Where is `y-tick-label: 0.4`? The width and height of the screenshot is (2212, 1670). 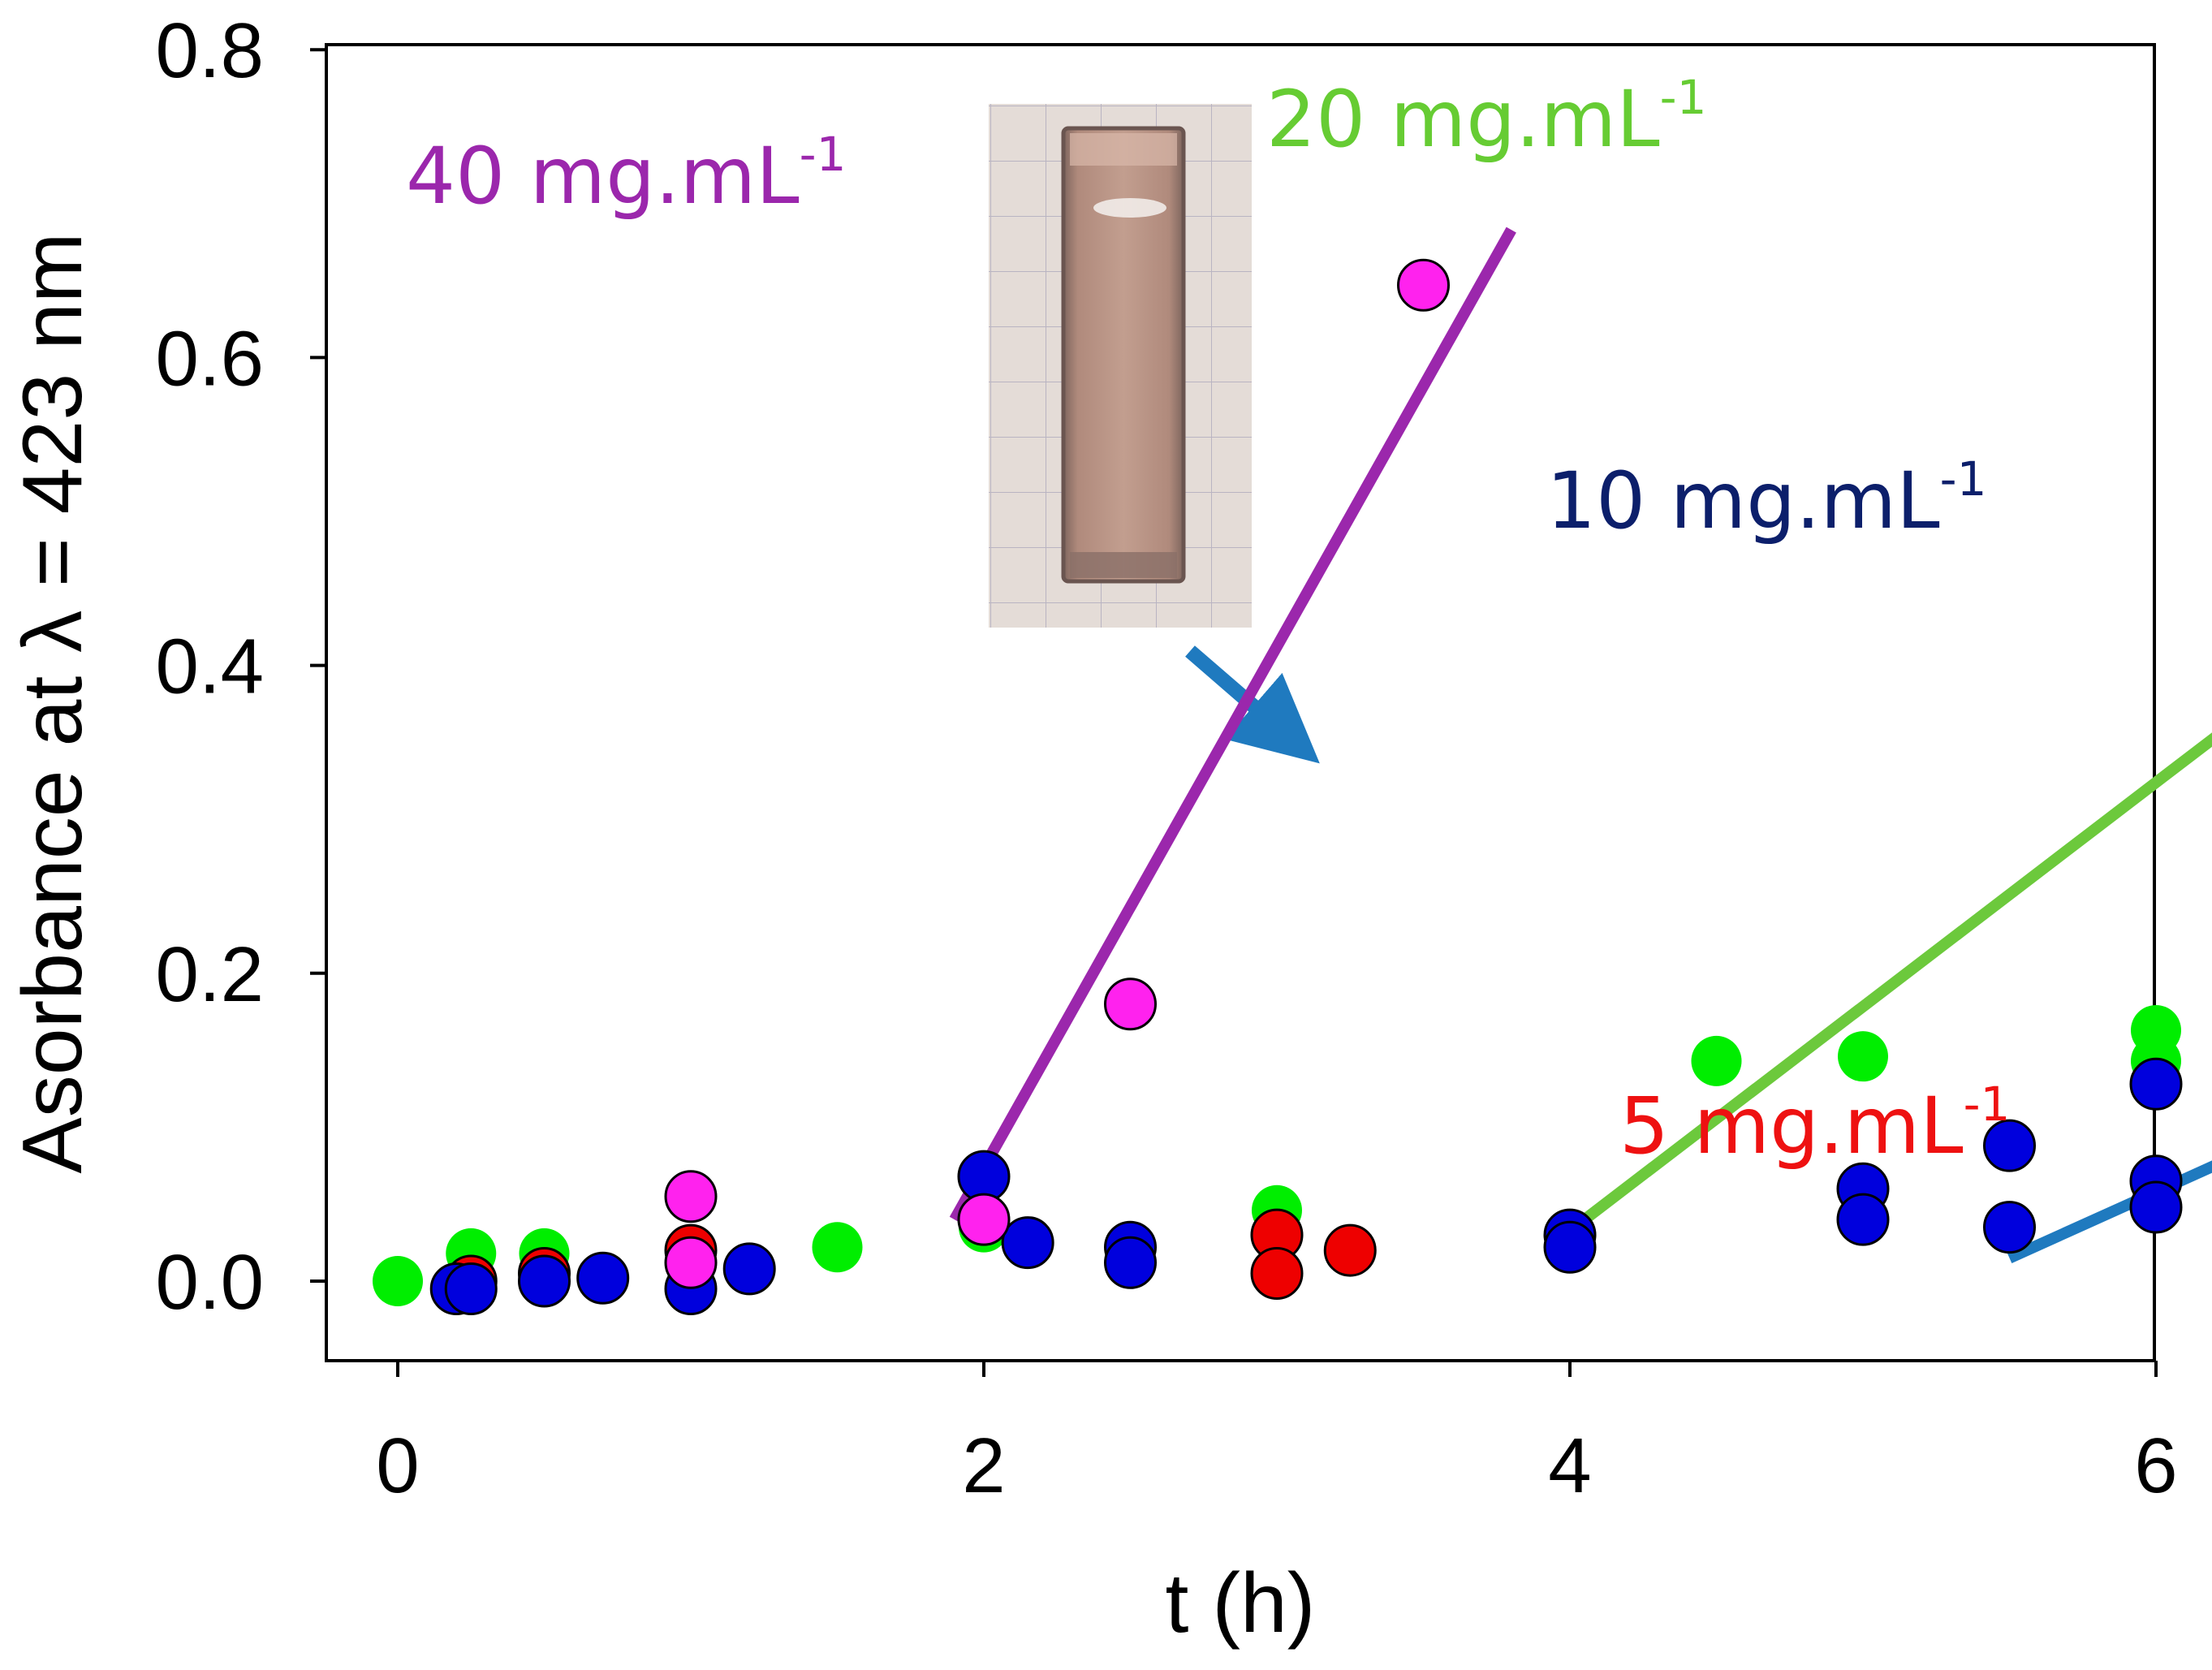 y-tick-label: 0.4 is located at coordinates (210, 667).